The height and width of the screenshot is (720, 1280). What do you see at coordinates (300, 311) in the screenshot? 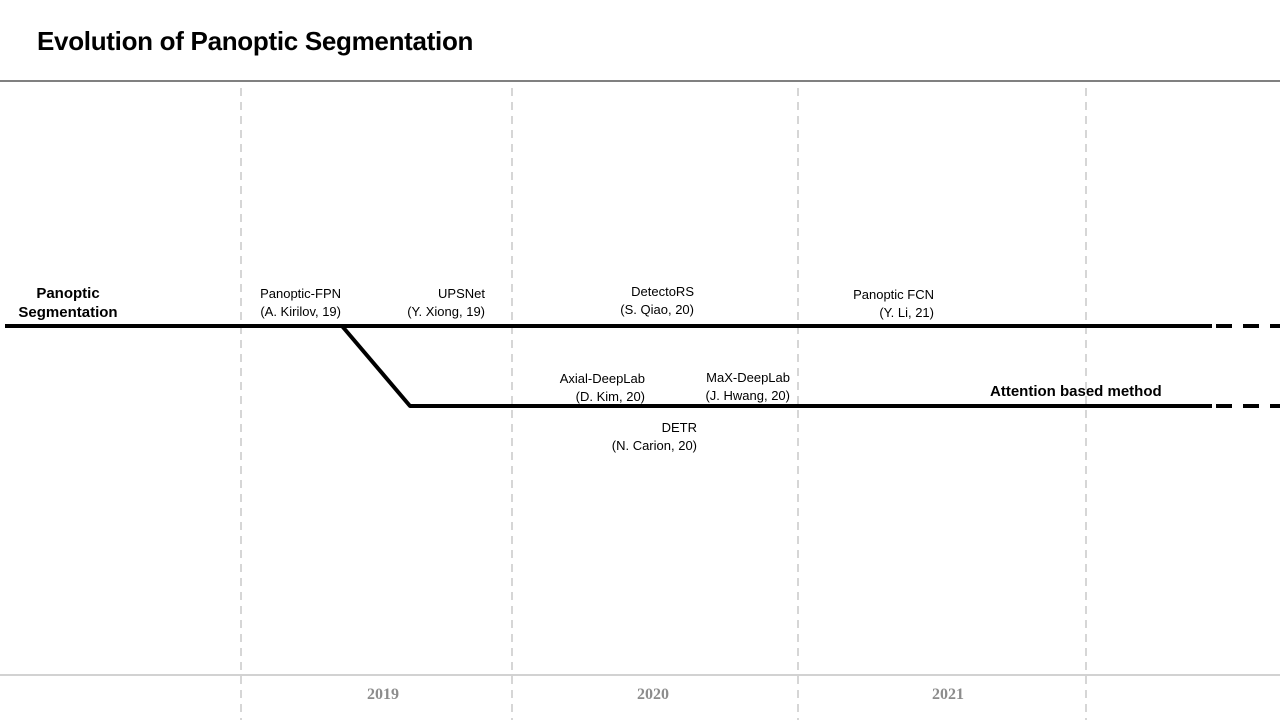
I see `method-reference: (A. Kirilov, 19)` at bounding box center [300, 311].